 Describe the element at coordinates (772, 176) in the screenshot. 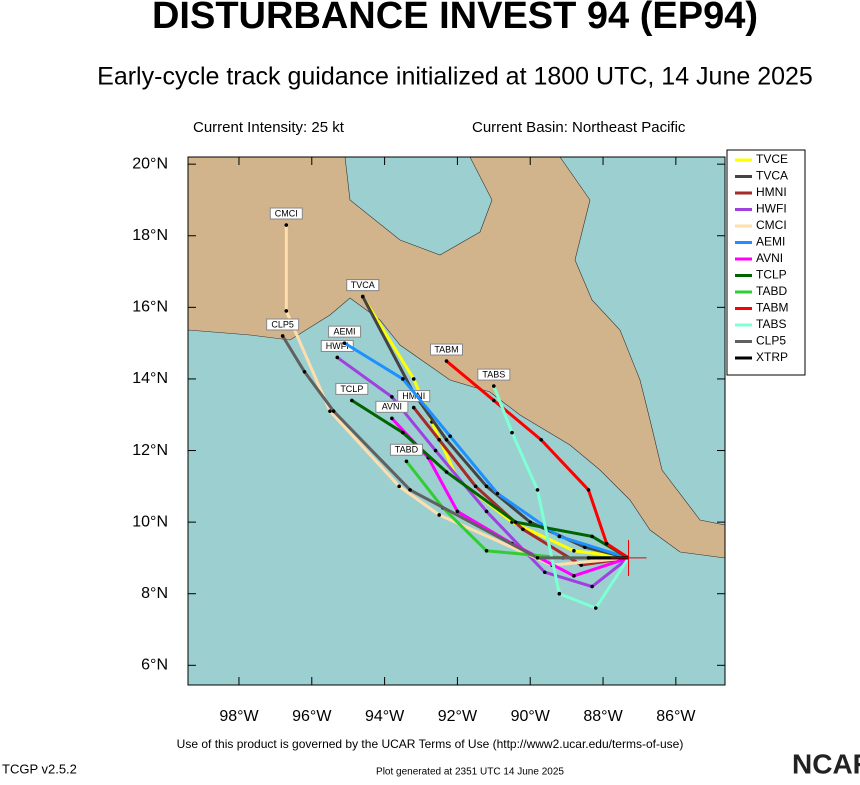

I see `legend-label: TVCA` at that location.